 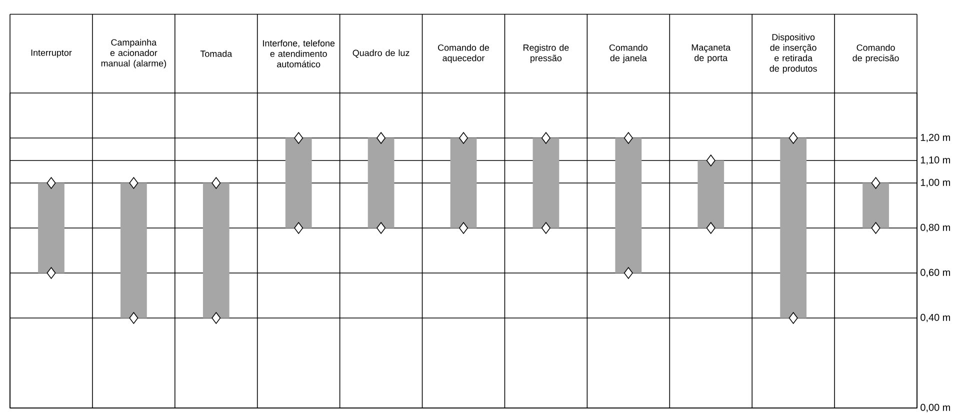 What do you see at coordinates (935, 273) in the screenshot?
I see `y-tick-label: 0,60 m` at bounding box center [935, 273].